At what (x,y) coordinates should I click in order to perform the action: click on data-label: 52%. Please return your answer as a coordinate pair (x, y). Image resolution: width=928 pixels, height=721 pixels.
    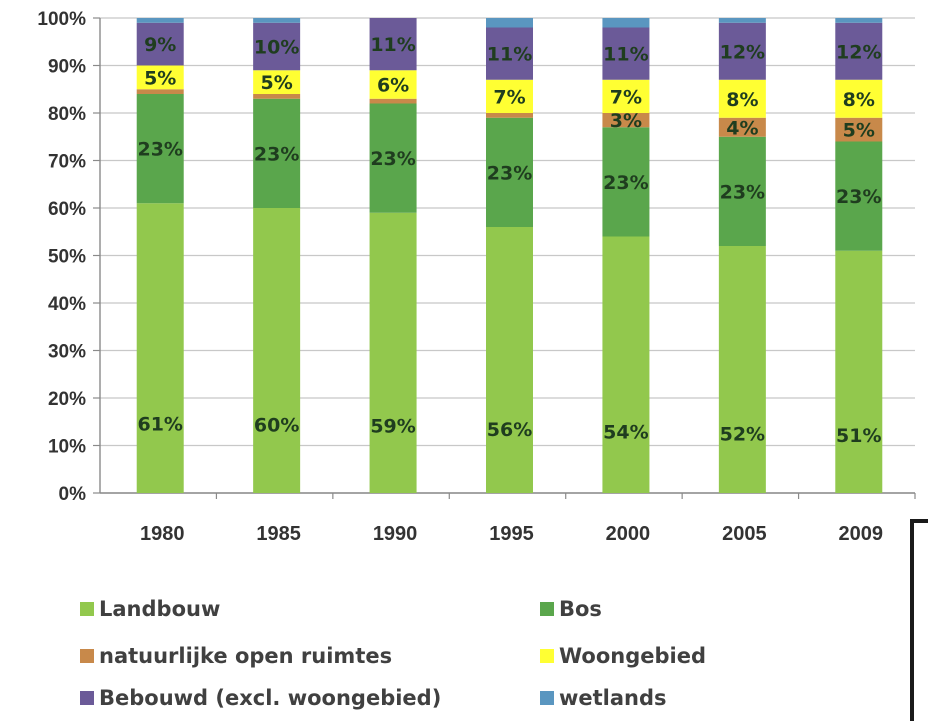
    Looking at the image, I should click on (742, 435).